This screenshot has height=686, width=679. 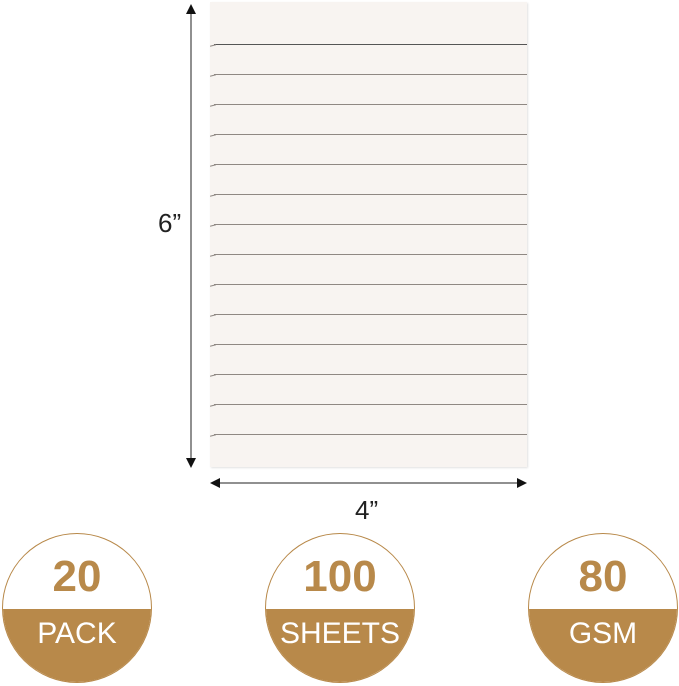 What do you see at coordinates (77, 576) in the screenshot?
I see `badge-number: 20` at bounding box center [77, 576].